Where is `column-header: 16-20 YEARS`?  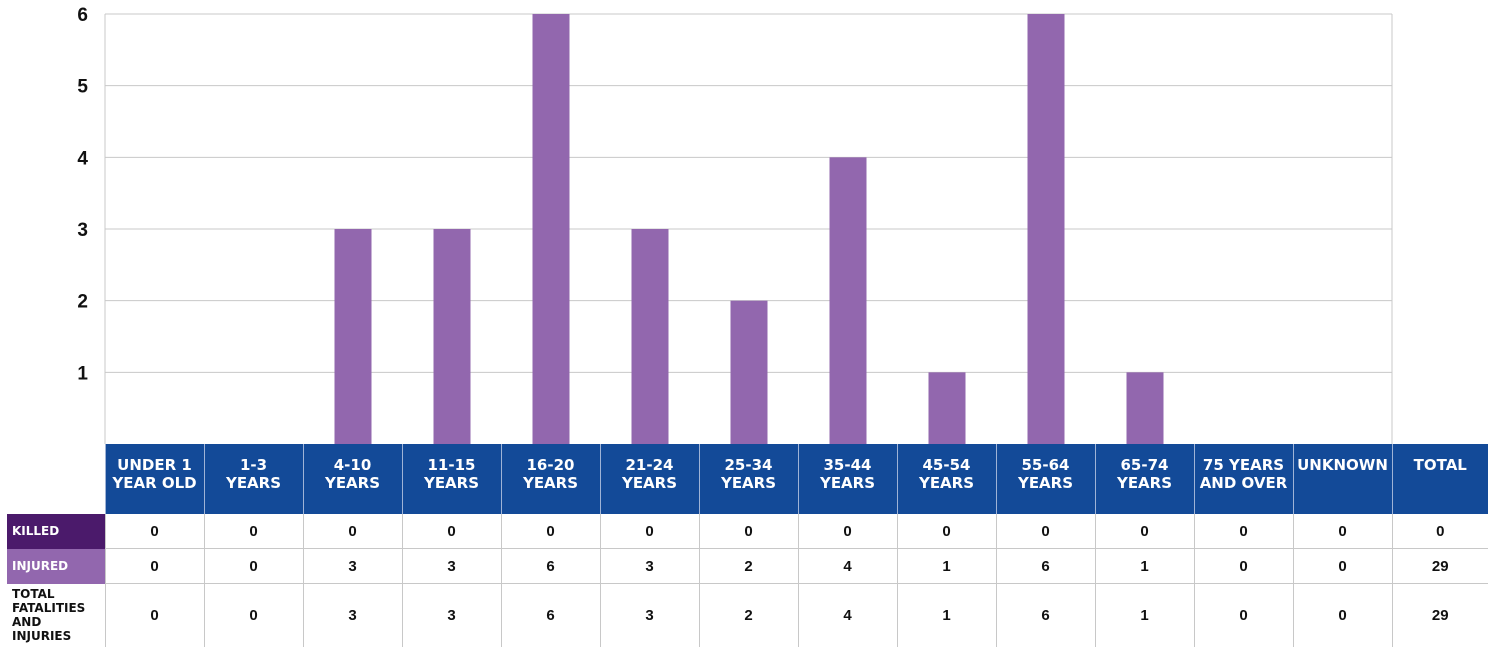 column-header: 16-20 YEARS is located at coordinates (550, 479).